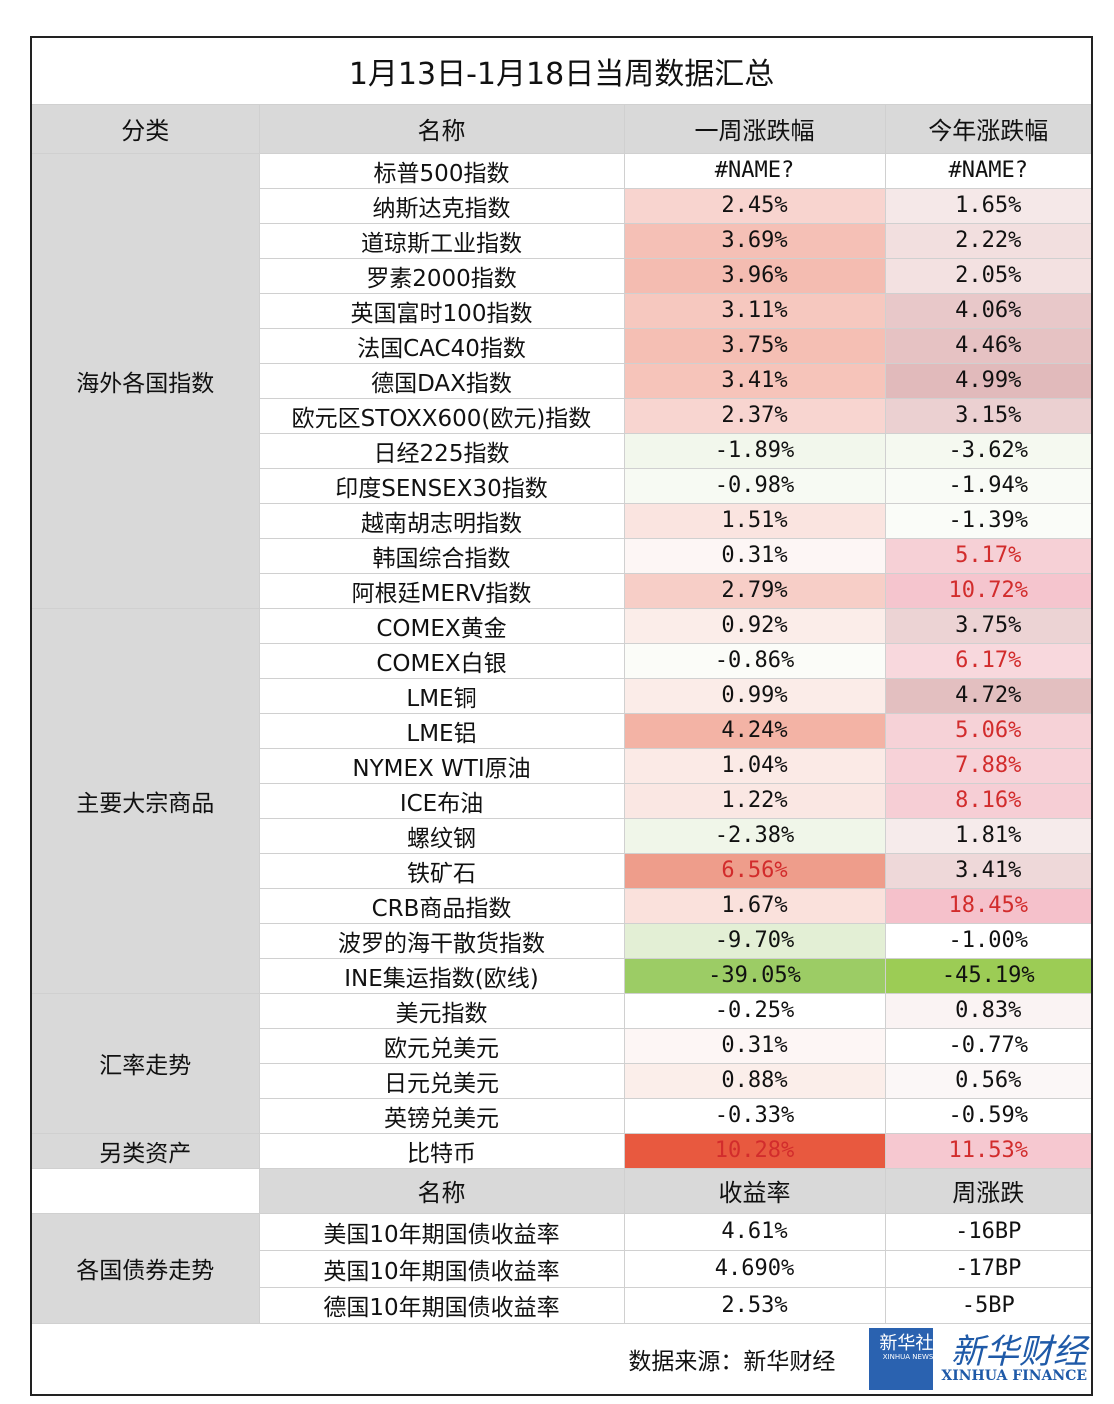  I want to click on weekly-change: 3.69%, so click(754, 240).